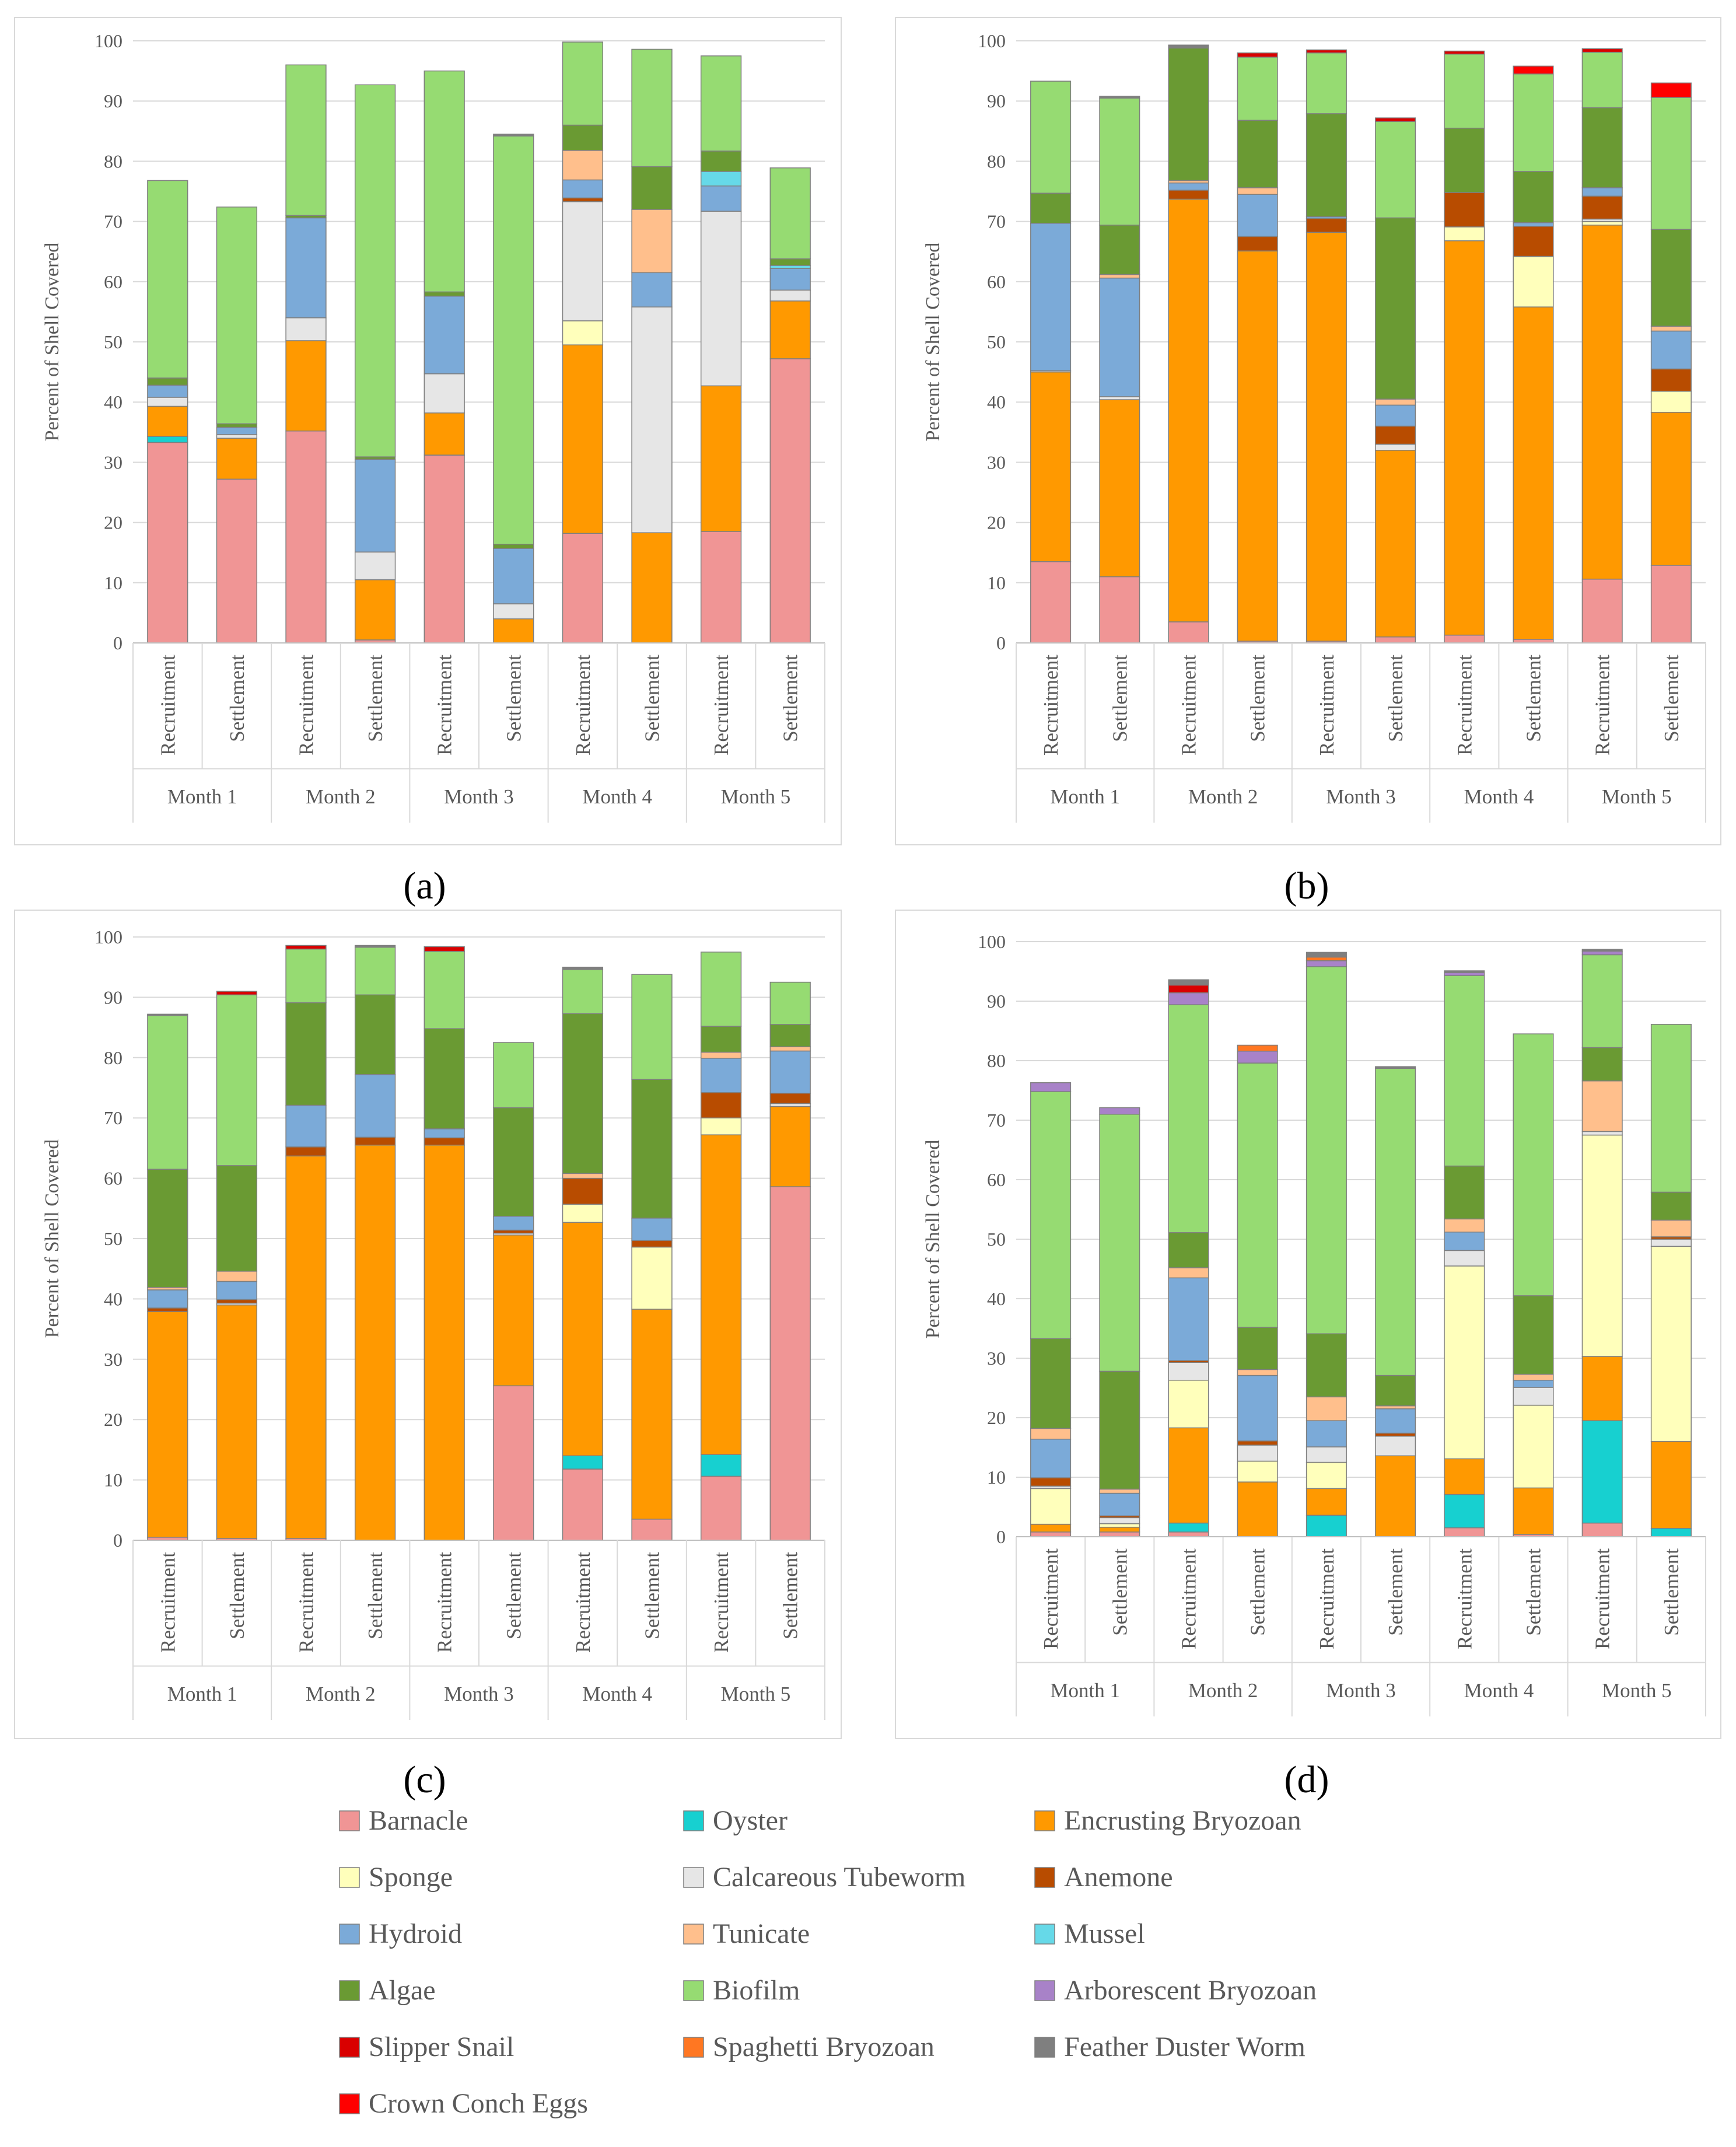 Image resolution: width=1736 pixels, height=2147 pixels. I want to click on x-group-label: Month 2, so click(341, 1694).